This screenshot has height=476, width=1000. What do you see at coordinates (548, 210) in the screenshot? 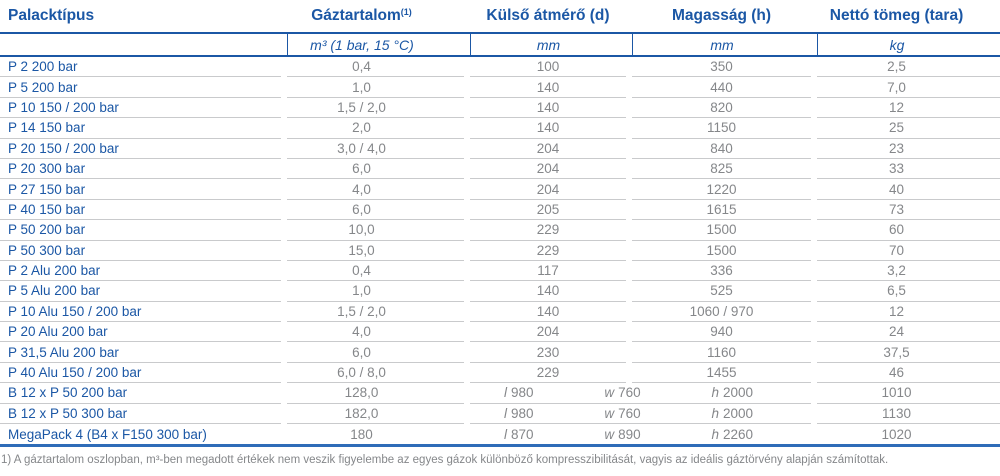
I see `cell-kulso-atmero: 205` at bounding box center [548, 210].